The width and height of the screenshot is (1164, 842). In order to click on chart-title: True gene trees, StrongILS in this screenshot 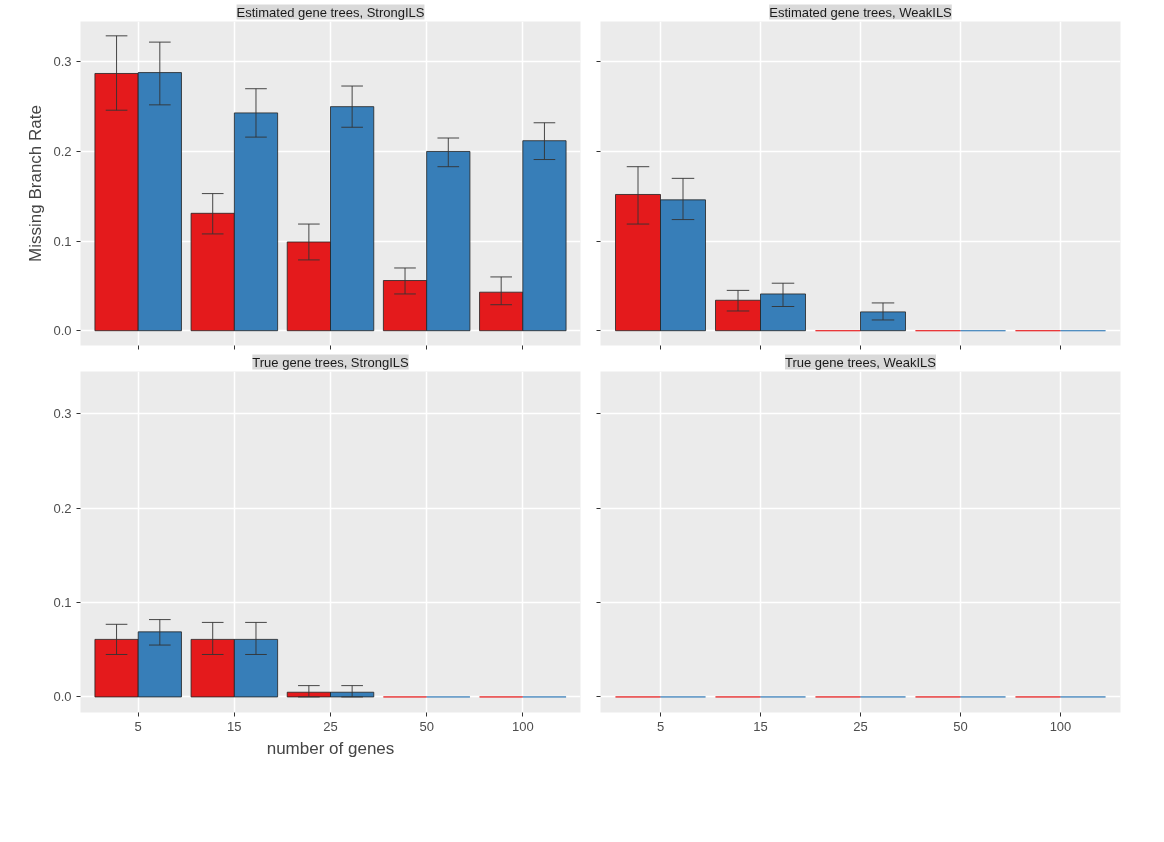, I will do `click(330, 362)`.